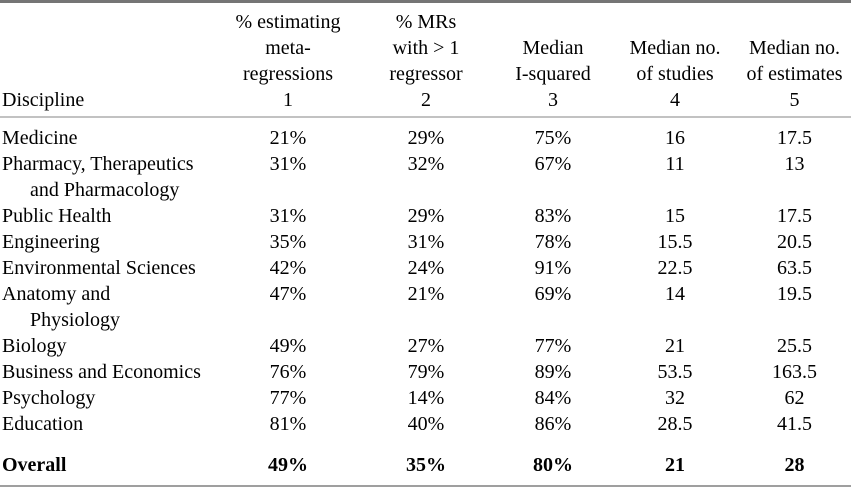 The height and width of the screenshot is (487, 851). What do you see at coordinates (675, 242) in the screenshot?
I see `value-cell: 15.5` at bounding box center [675, 242].